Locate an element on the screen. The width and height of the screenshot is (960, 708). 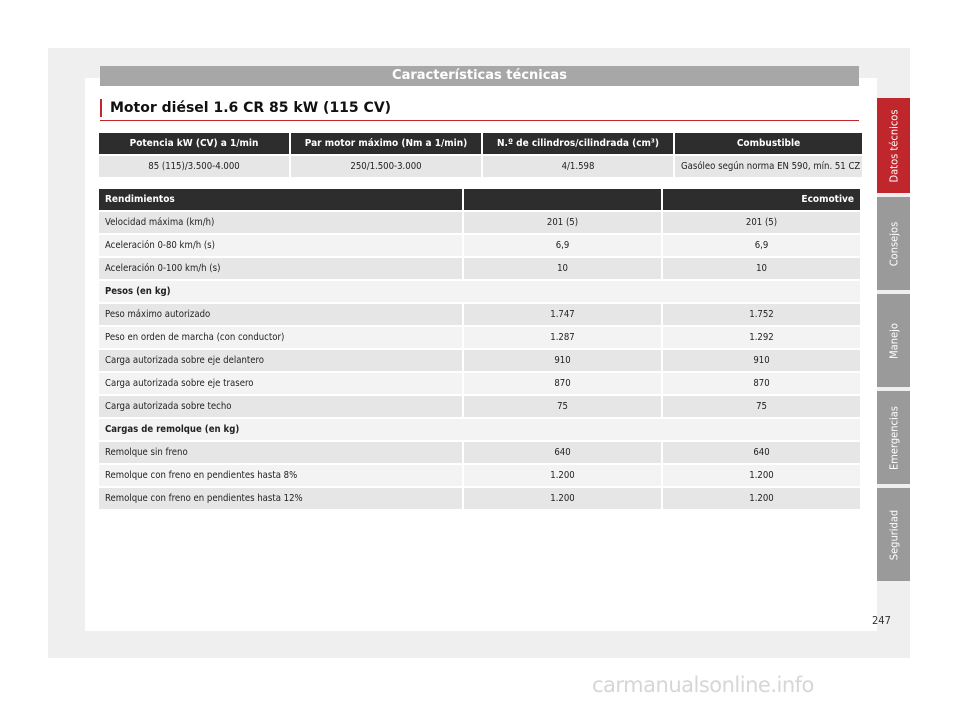
table-row: Aceleración 0-80 km/h (s) 6,9 6,9 is located at coordinates (479, 245).